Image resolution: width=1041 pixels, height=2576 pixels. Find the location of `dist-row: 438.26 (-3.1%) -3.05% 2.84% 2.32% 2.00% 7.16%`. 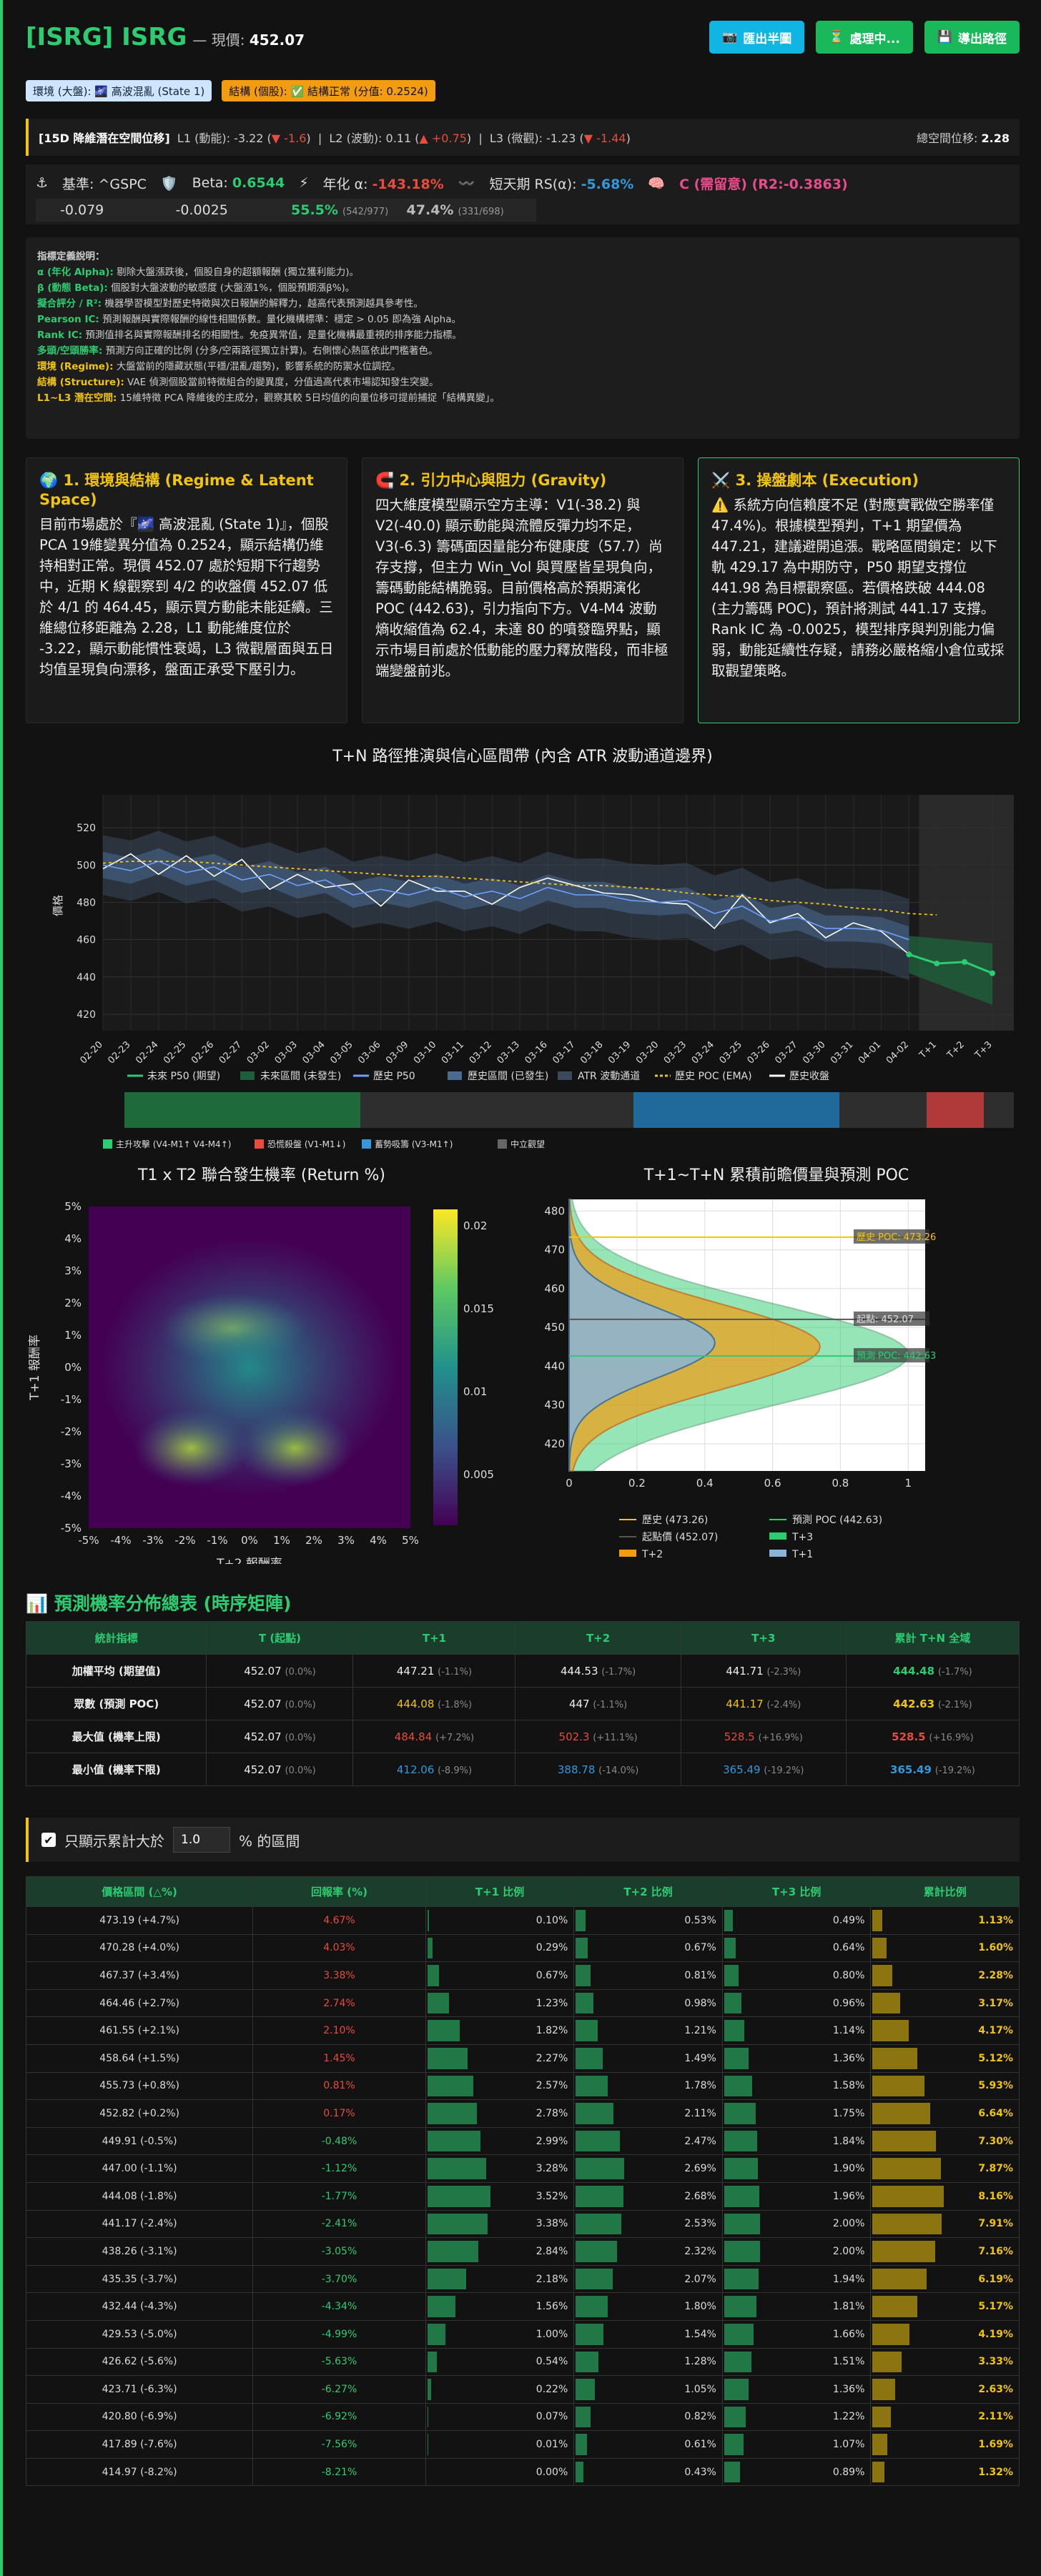

dist-row: 438.26 (-3.1%) -3.05% 2.84% 2.32% 2.00% 7.16% is located at coordinates (522, 2252).